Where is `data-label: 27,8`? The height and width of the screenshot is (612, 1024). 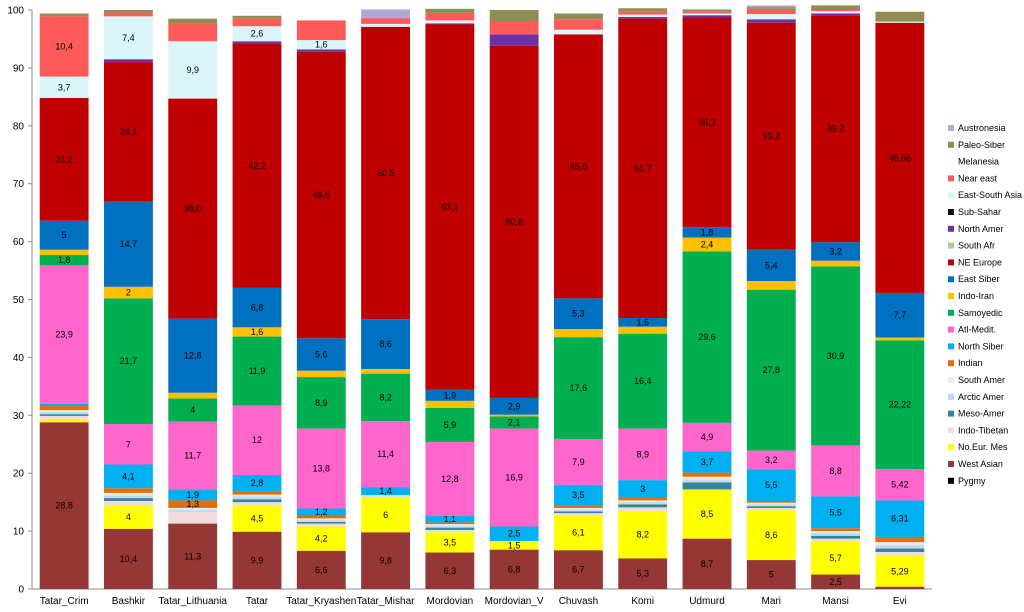
data-label: 27,8 is located at coordinates (772, 370).